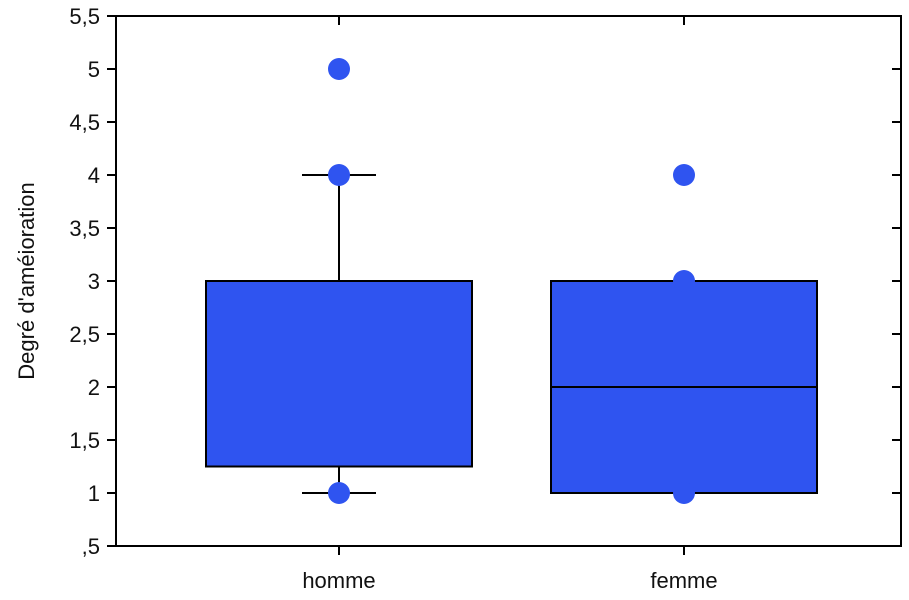 Image resolution: width=909 pixels, height=600 pixels. Describe the element at coordinates (339, 374) in the screenshot. I see `box-iqr` at that location.